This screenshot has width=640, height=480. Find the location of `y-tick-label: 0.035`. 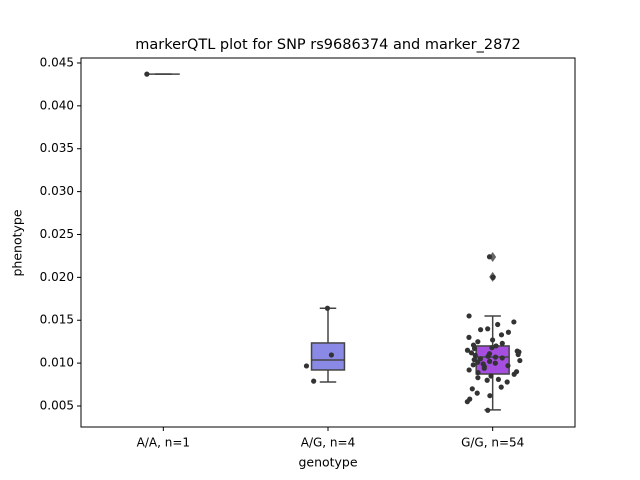

y-tick-label: 0.035 is located at coordinates (57, 148).